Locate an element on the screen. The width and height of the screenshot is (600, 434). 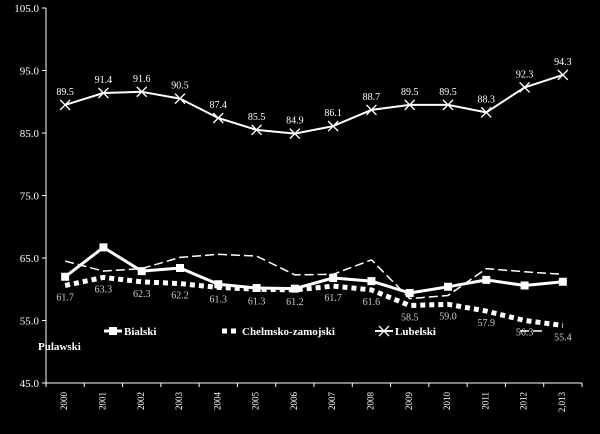
x-tick-label: 2009 is located at coordinates (409, 401).